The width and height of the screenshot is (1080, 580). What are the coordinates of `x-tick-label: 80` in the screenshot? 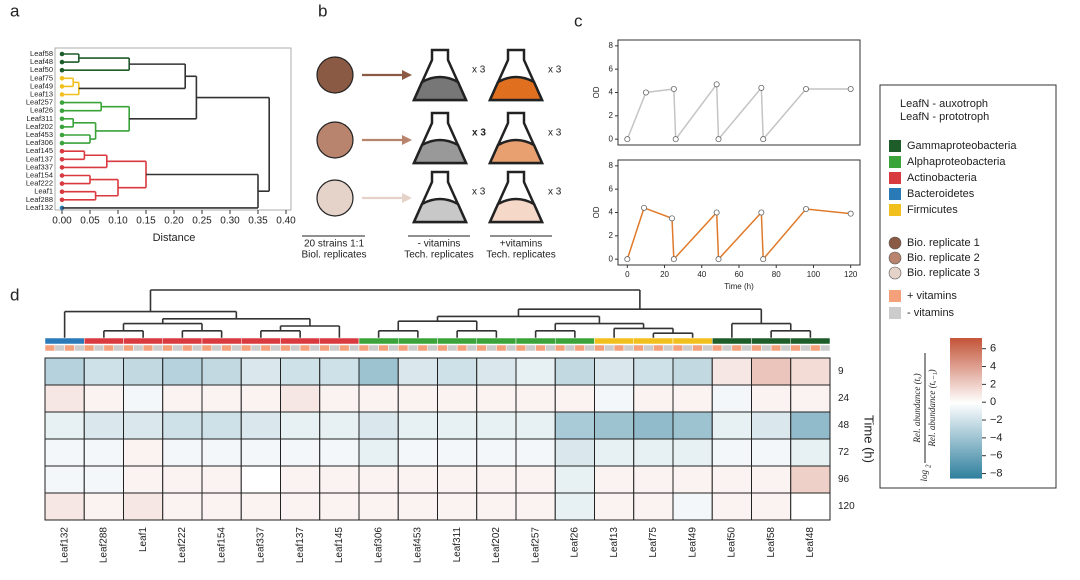 It's located at (776, 274).